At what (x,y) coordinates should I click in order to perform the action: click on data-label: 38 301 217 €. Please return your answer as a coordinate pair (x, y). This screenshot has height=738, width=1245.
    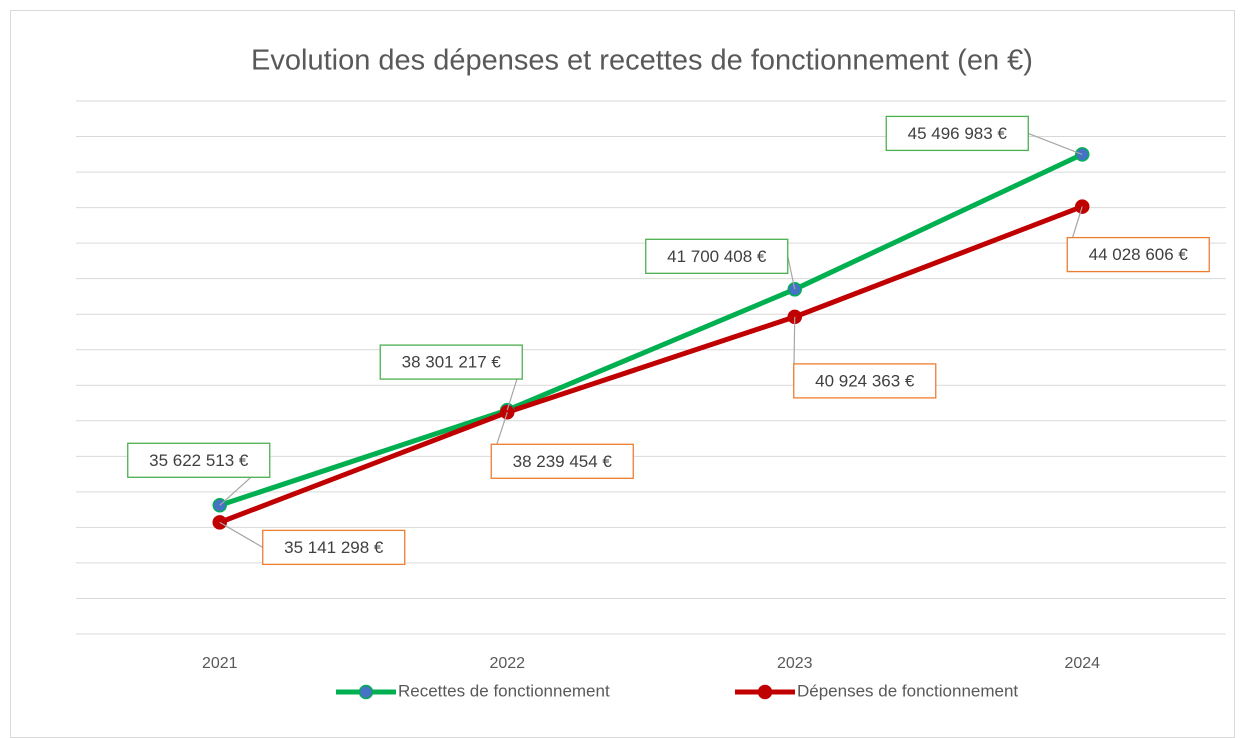
    Looking at the image, I should click on (452, 362).